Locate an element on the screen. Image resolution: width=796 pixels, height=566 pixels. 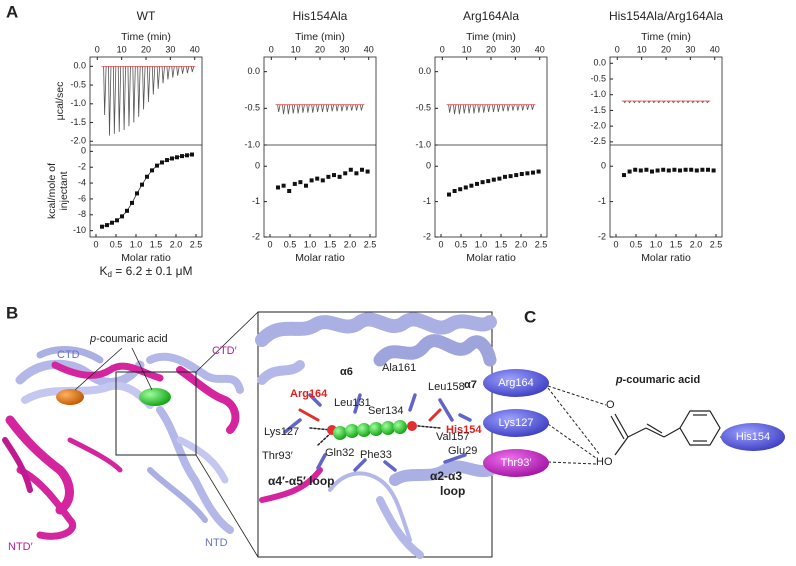
scheme-title-text: -coumaric acid is located at coordinates (662, 380).